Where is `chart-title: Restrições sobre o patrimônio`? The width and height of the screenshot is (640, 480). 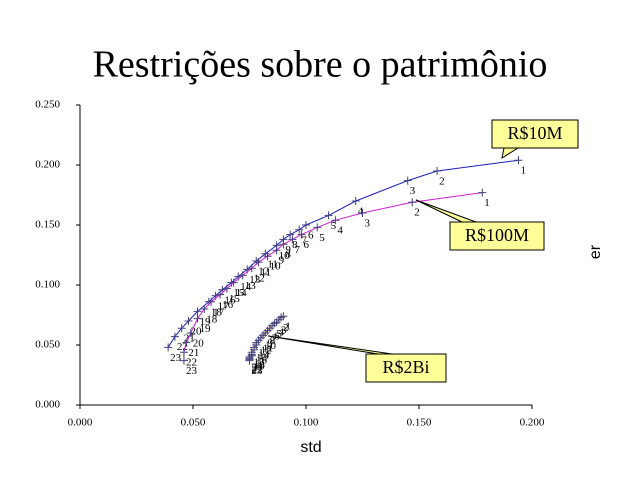
chart-title: Restrições sobre o patrimônio is located at coordinates (320, 65).